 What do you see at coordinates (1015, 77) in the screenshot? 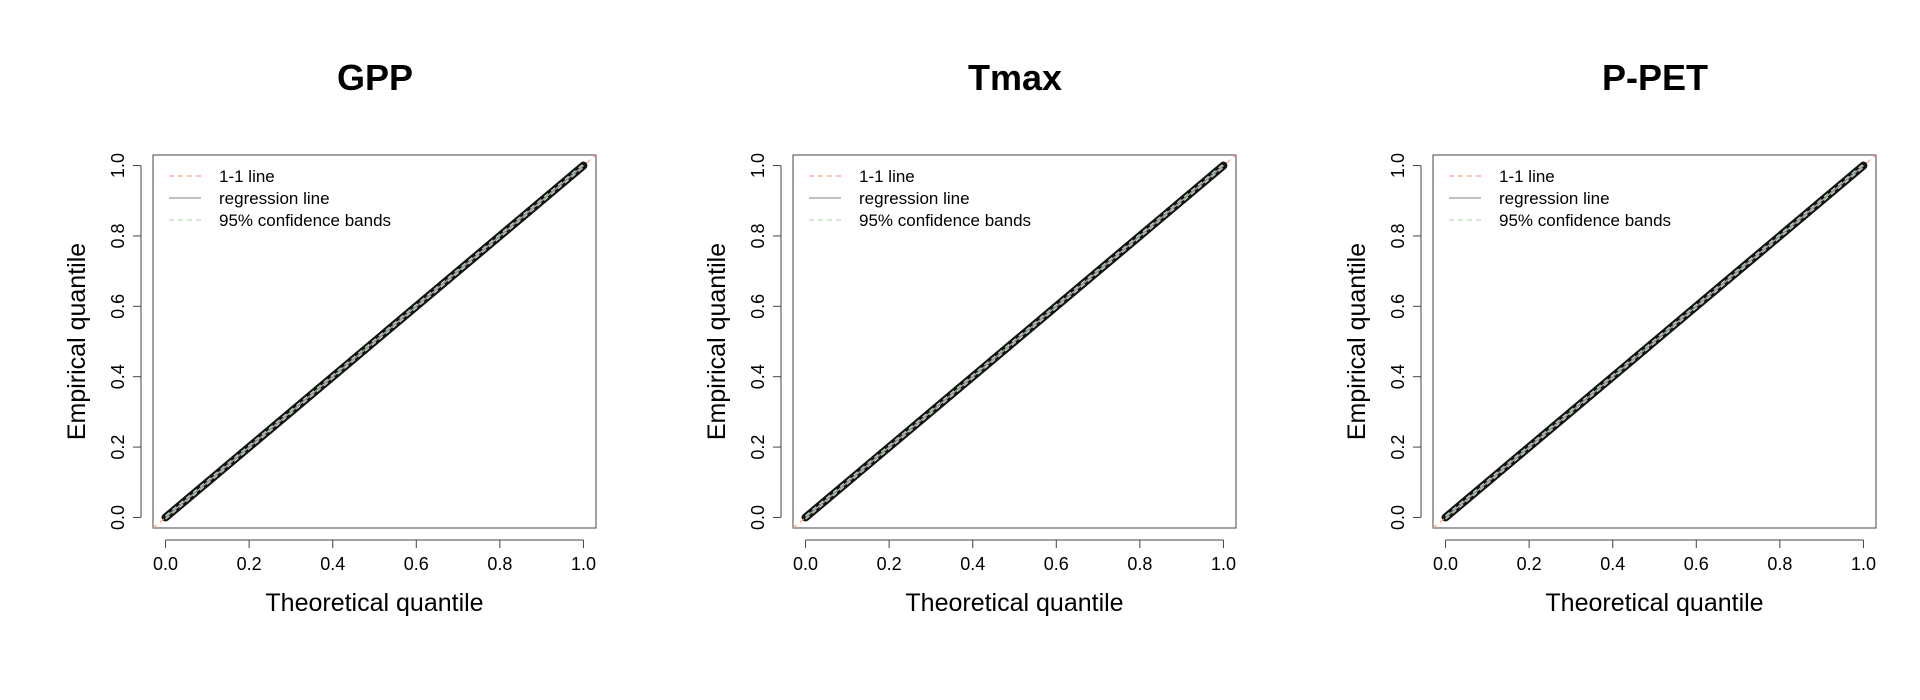
I see `chart-title: Tmax` at bounding box center [1015, 77].